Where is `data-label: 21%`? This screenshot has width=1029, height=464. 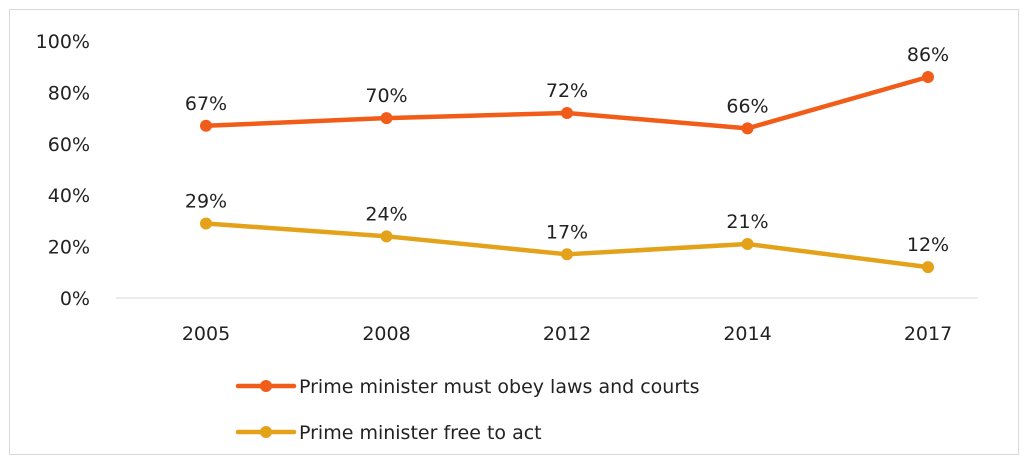
data-label: 21% is located at coordinates (747, 222).